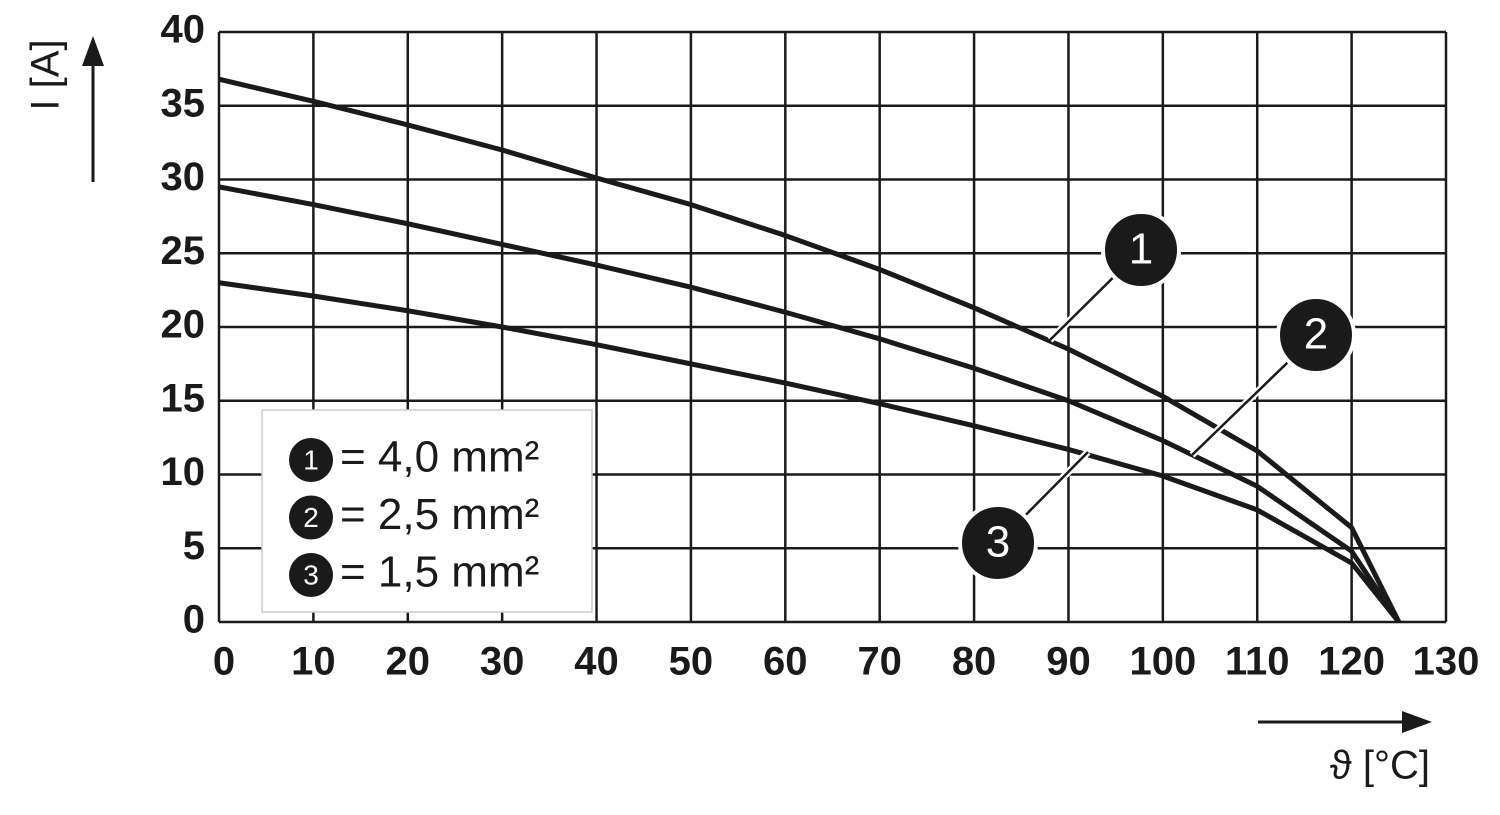 The image size is (1500, 815). Describe the element at coordinates (1446, 662) in the screenshot. I see `x-tick-label: 130` at that location.